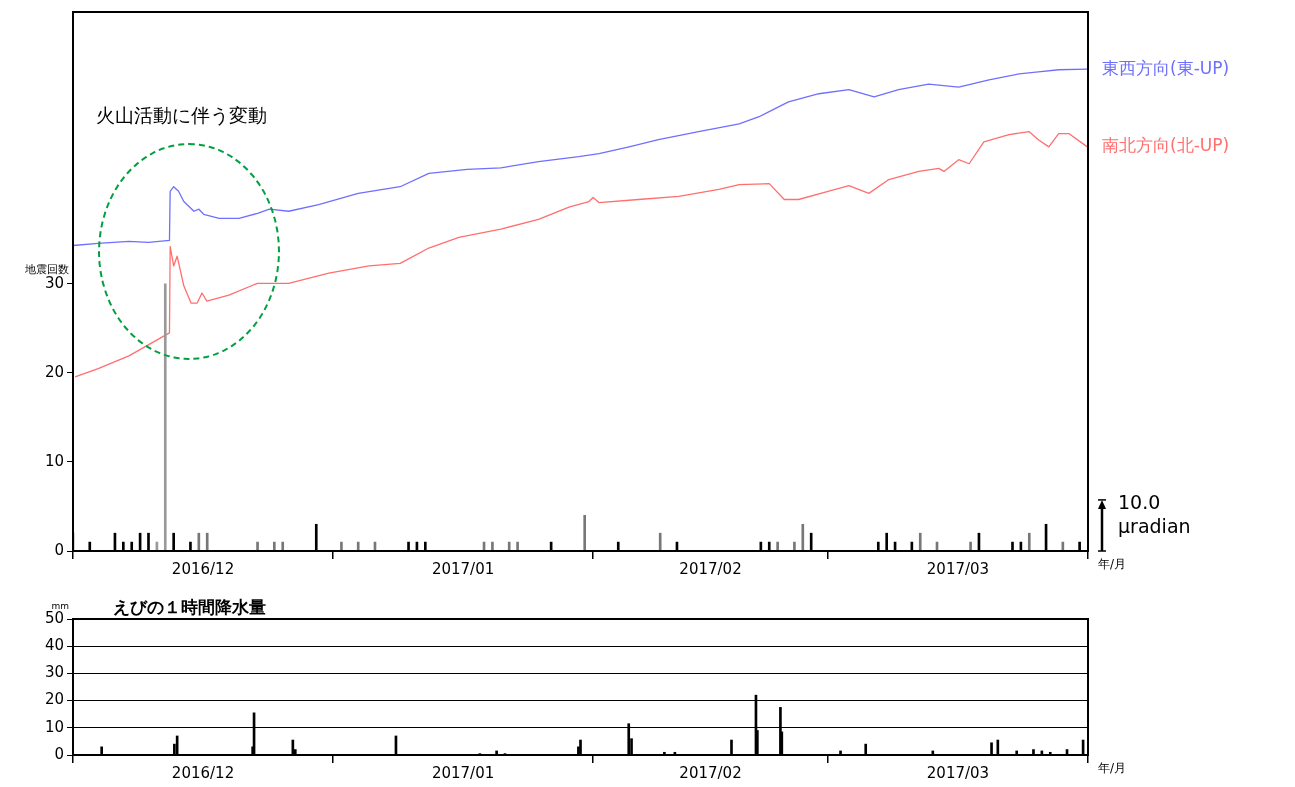  I want to click on y-tick-label: 30, so click(54, 672).